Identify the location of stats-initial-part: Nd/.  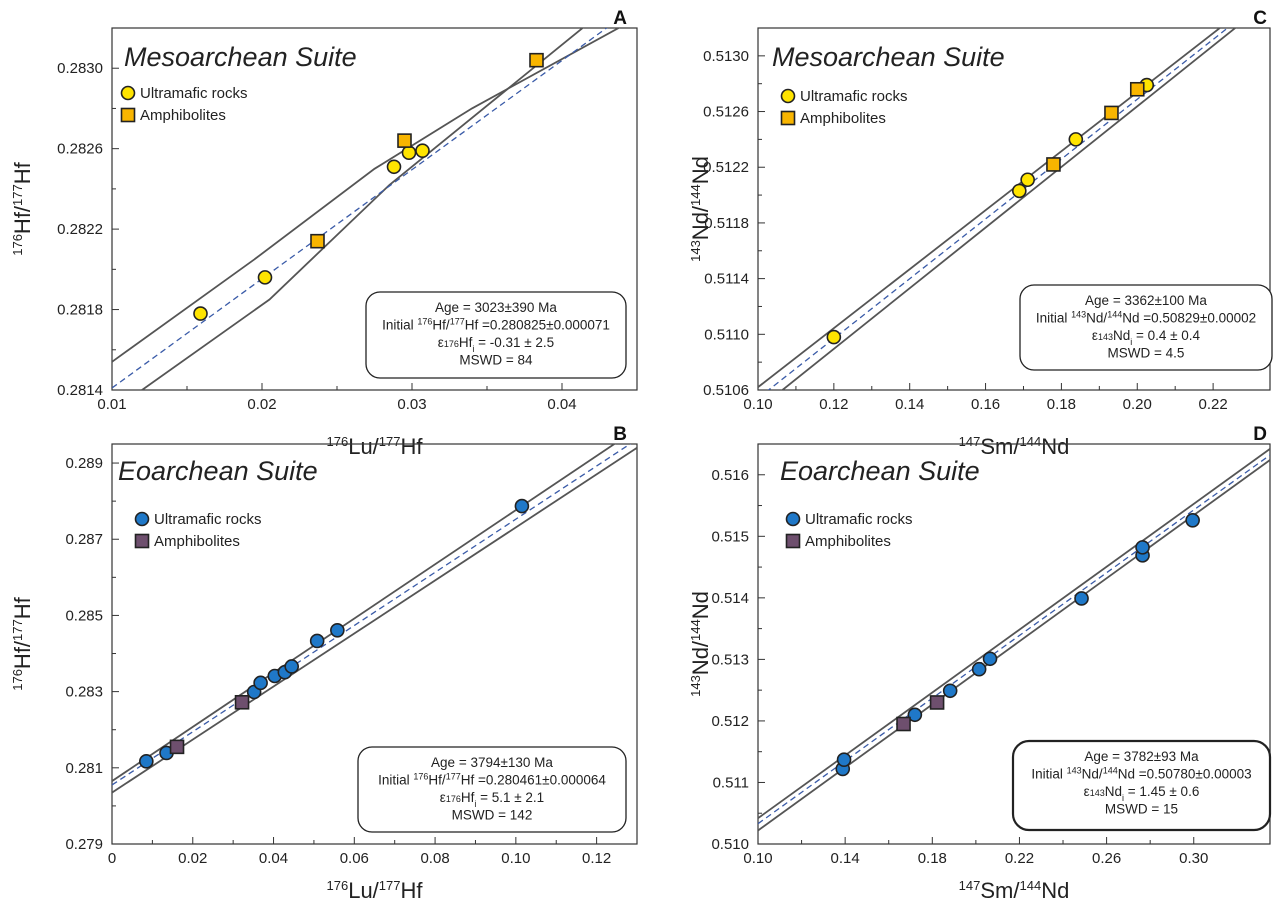
(1092, 774).